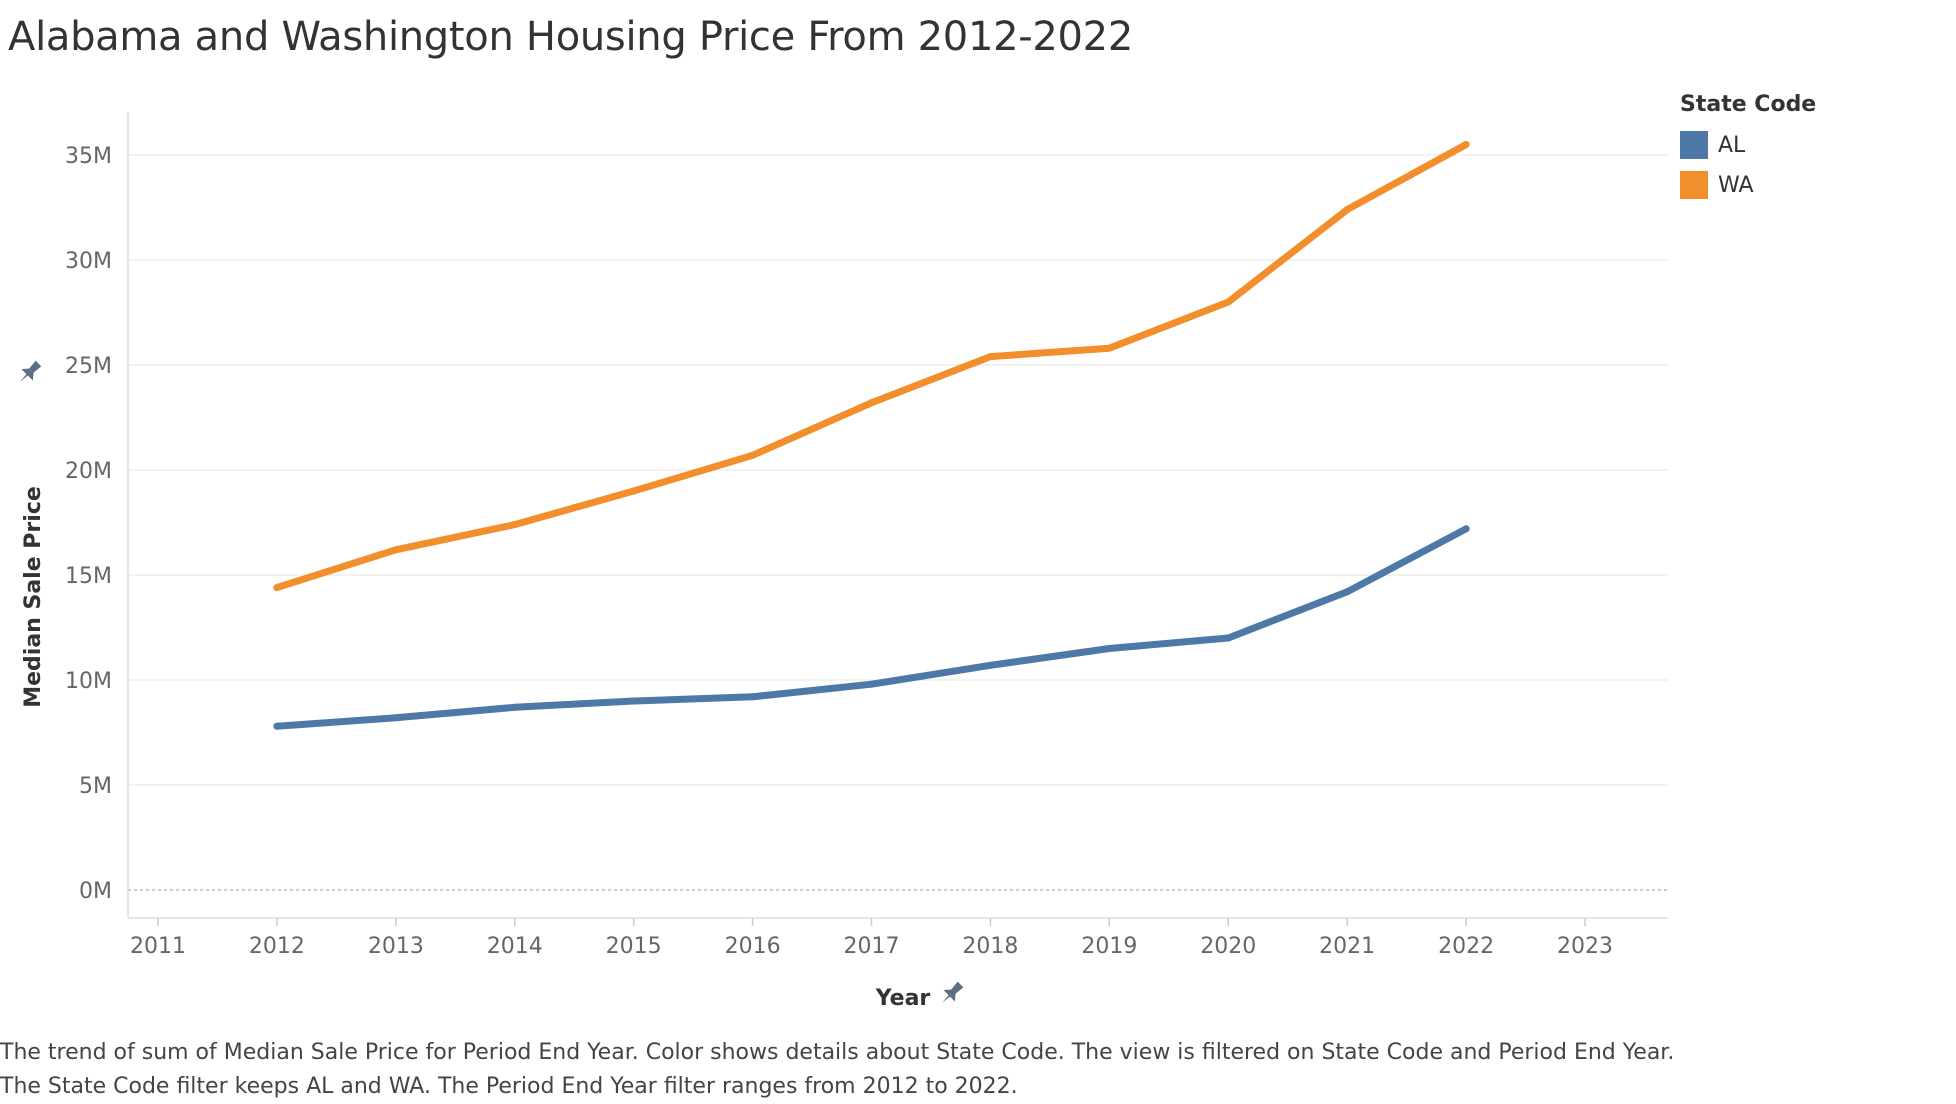 The image size is (1956, 1104). I want to click on x-tick-label: 2021, so click(1347, 946).